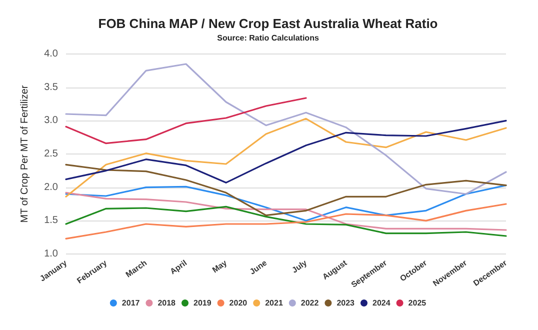 The height and width of the screenshot is (330, 538). Describe the element at coordinates (51, 120) in the screenshot. I see `y-tick-label: 3.0` at that location.